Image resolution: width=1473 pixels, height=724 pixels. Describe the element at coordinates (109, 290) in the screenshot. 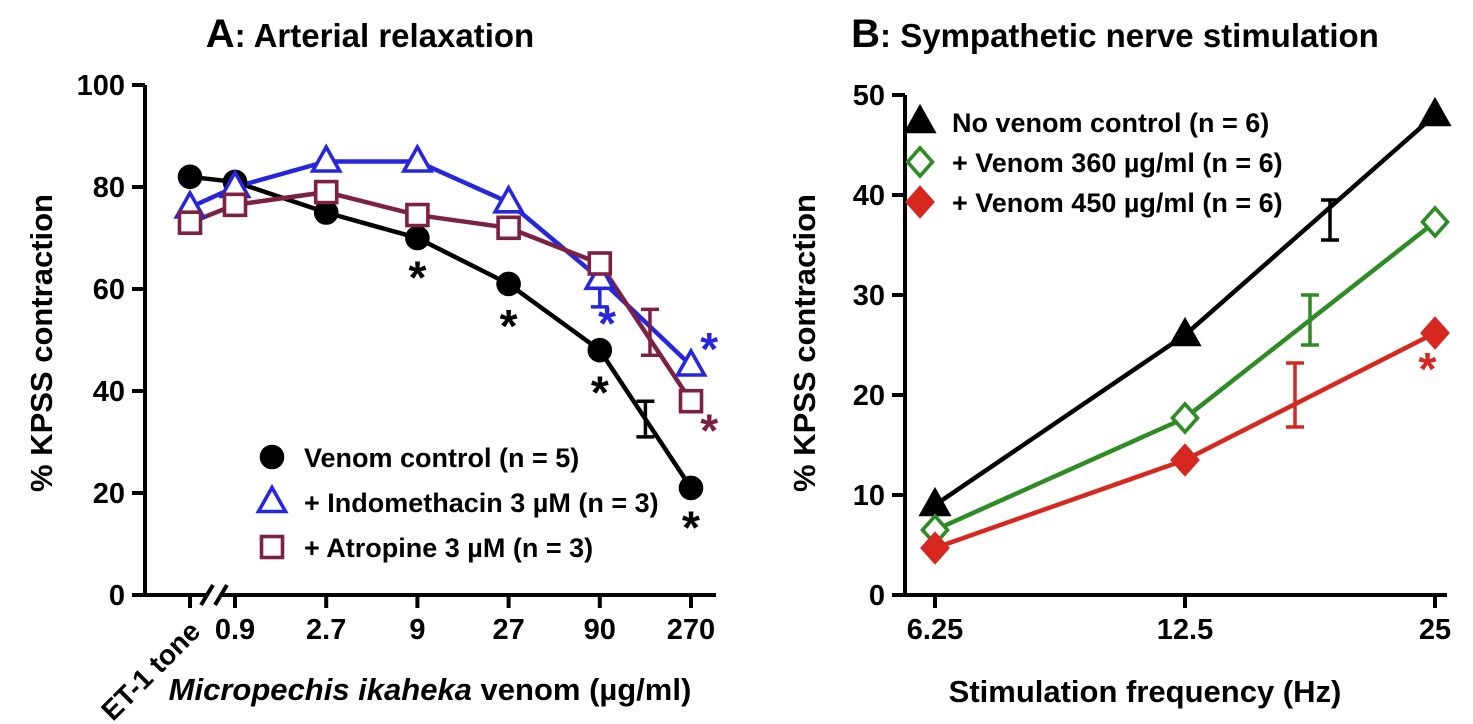

I see `svg-text: 60` at that location.